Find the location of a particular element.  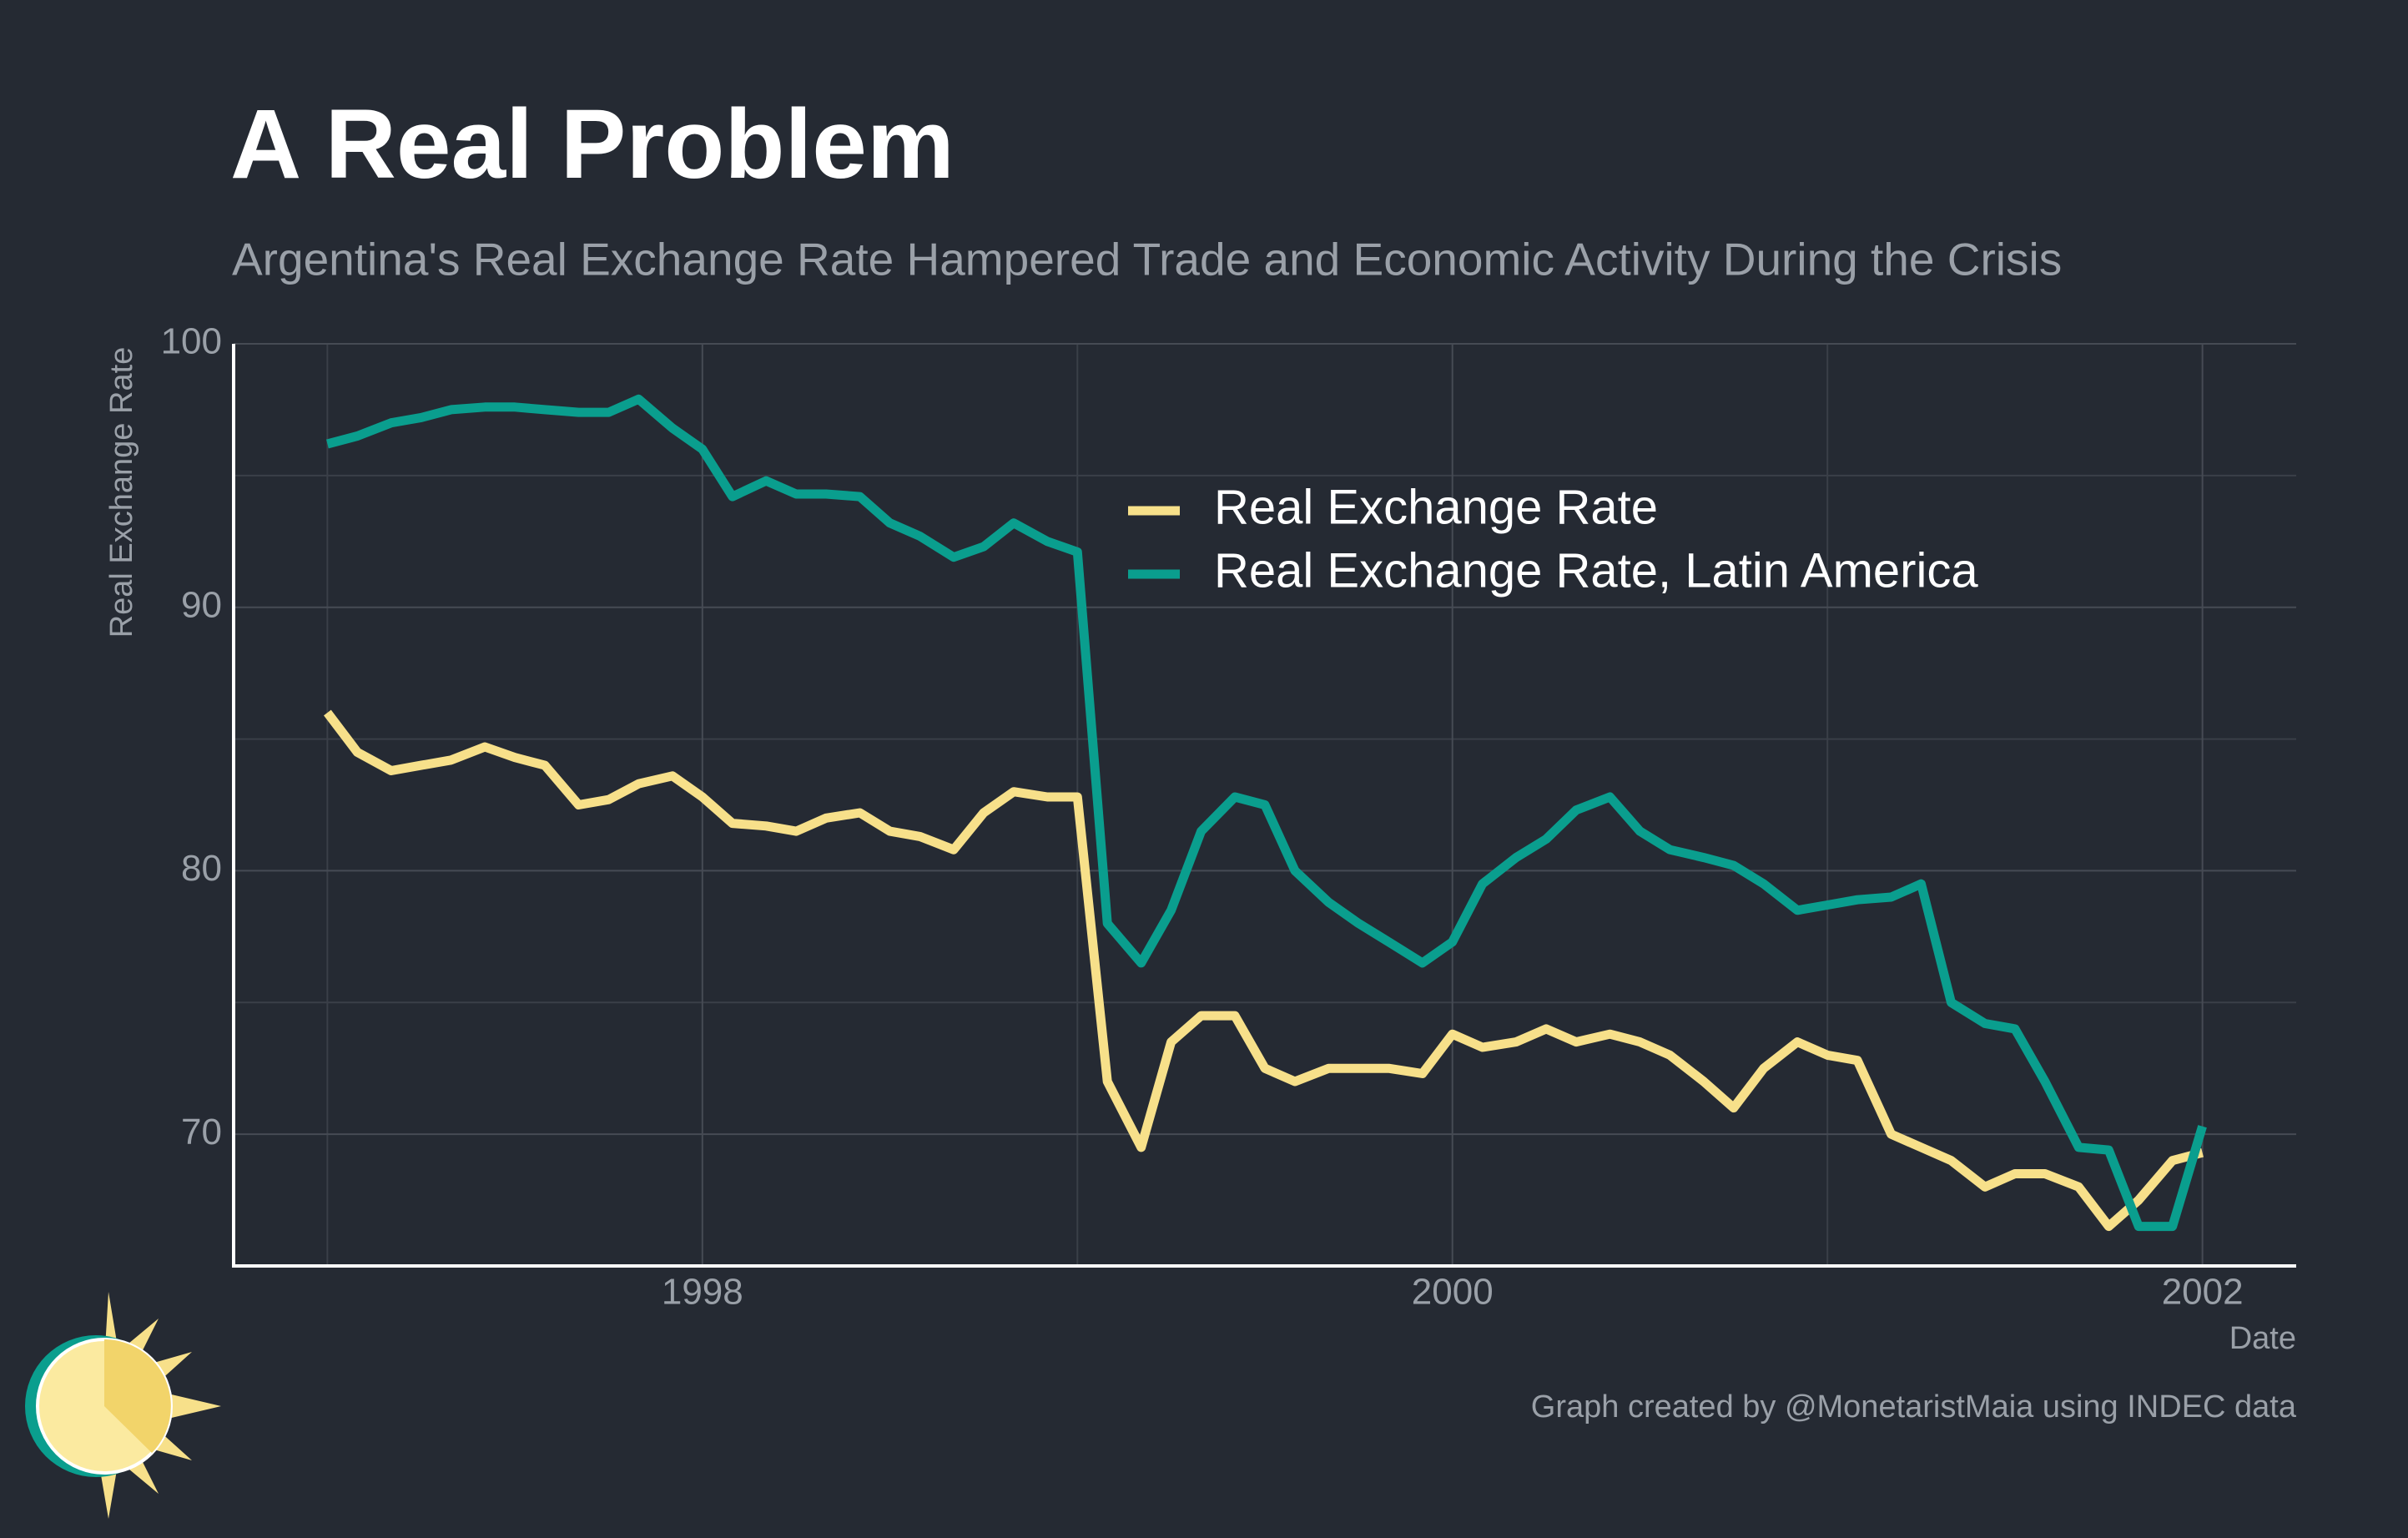

x-tick-label: 1998 is located at coordinates (702, 1292).